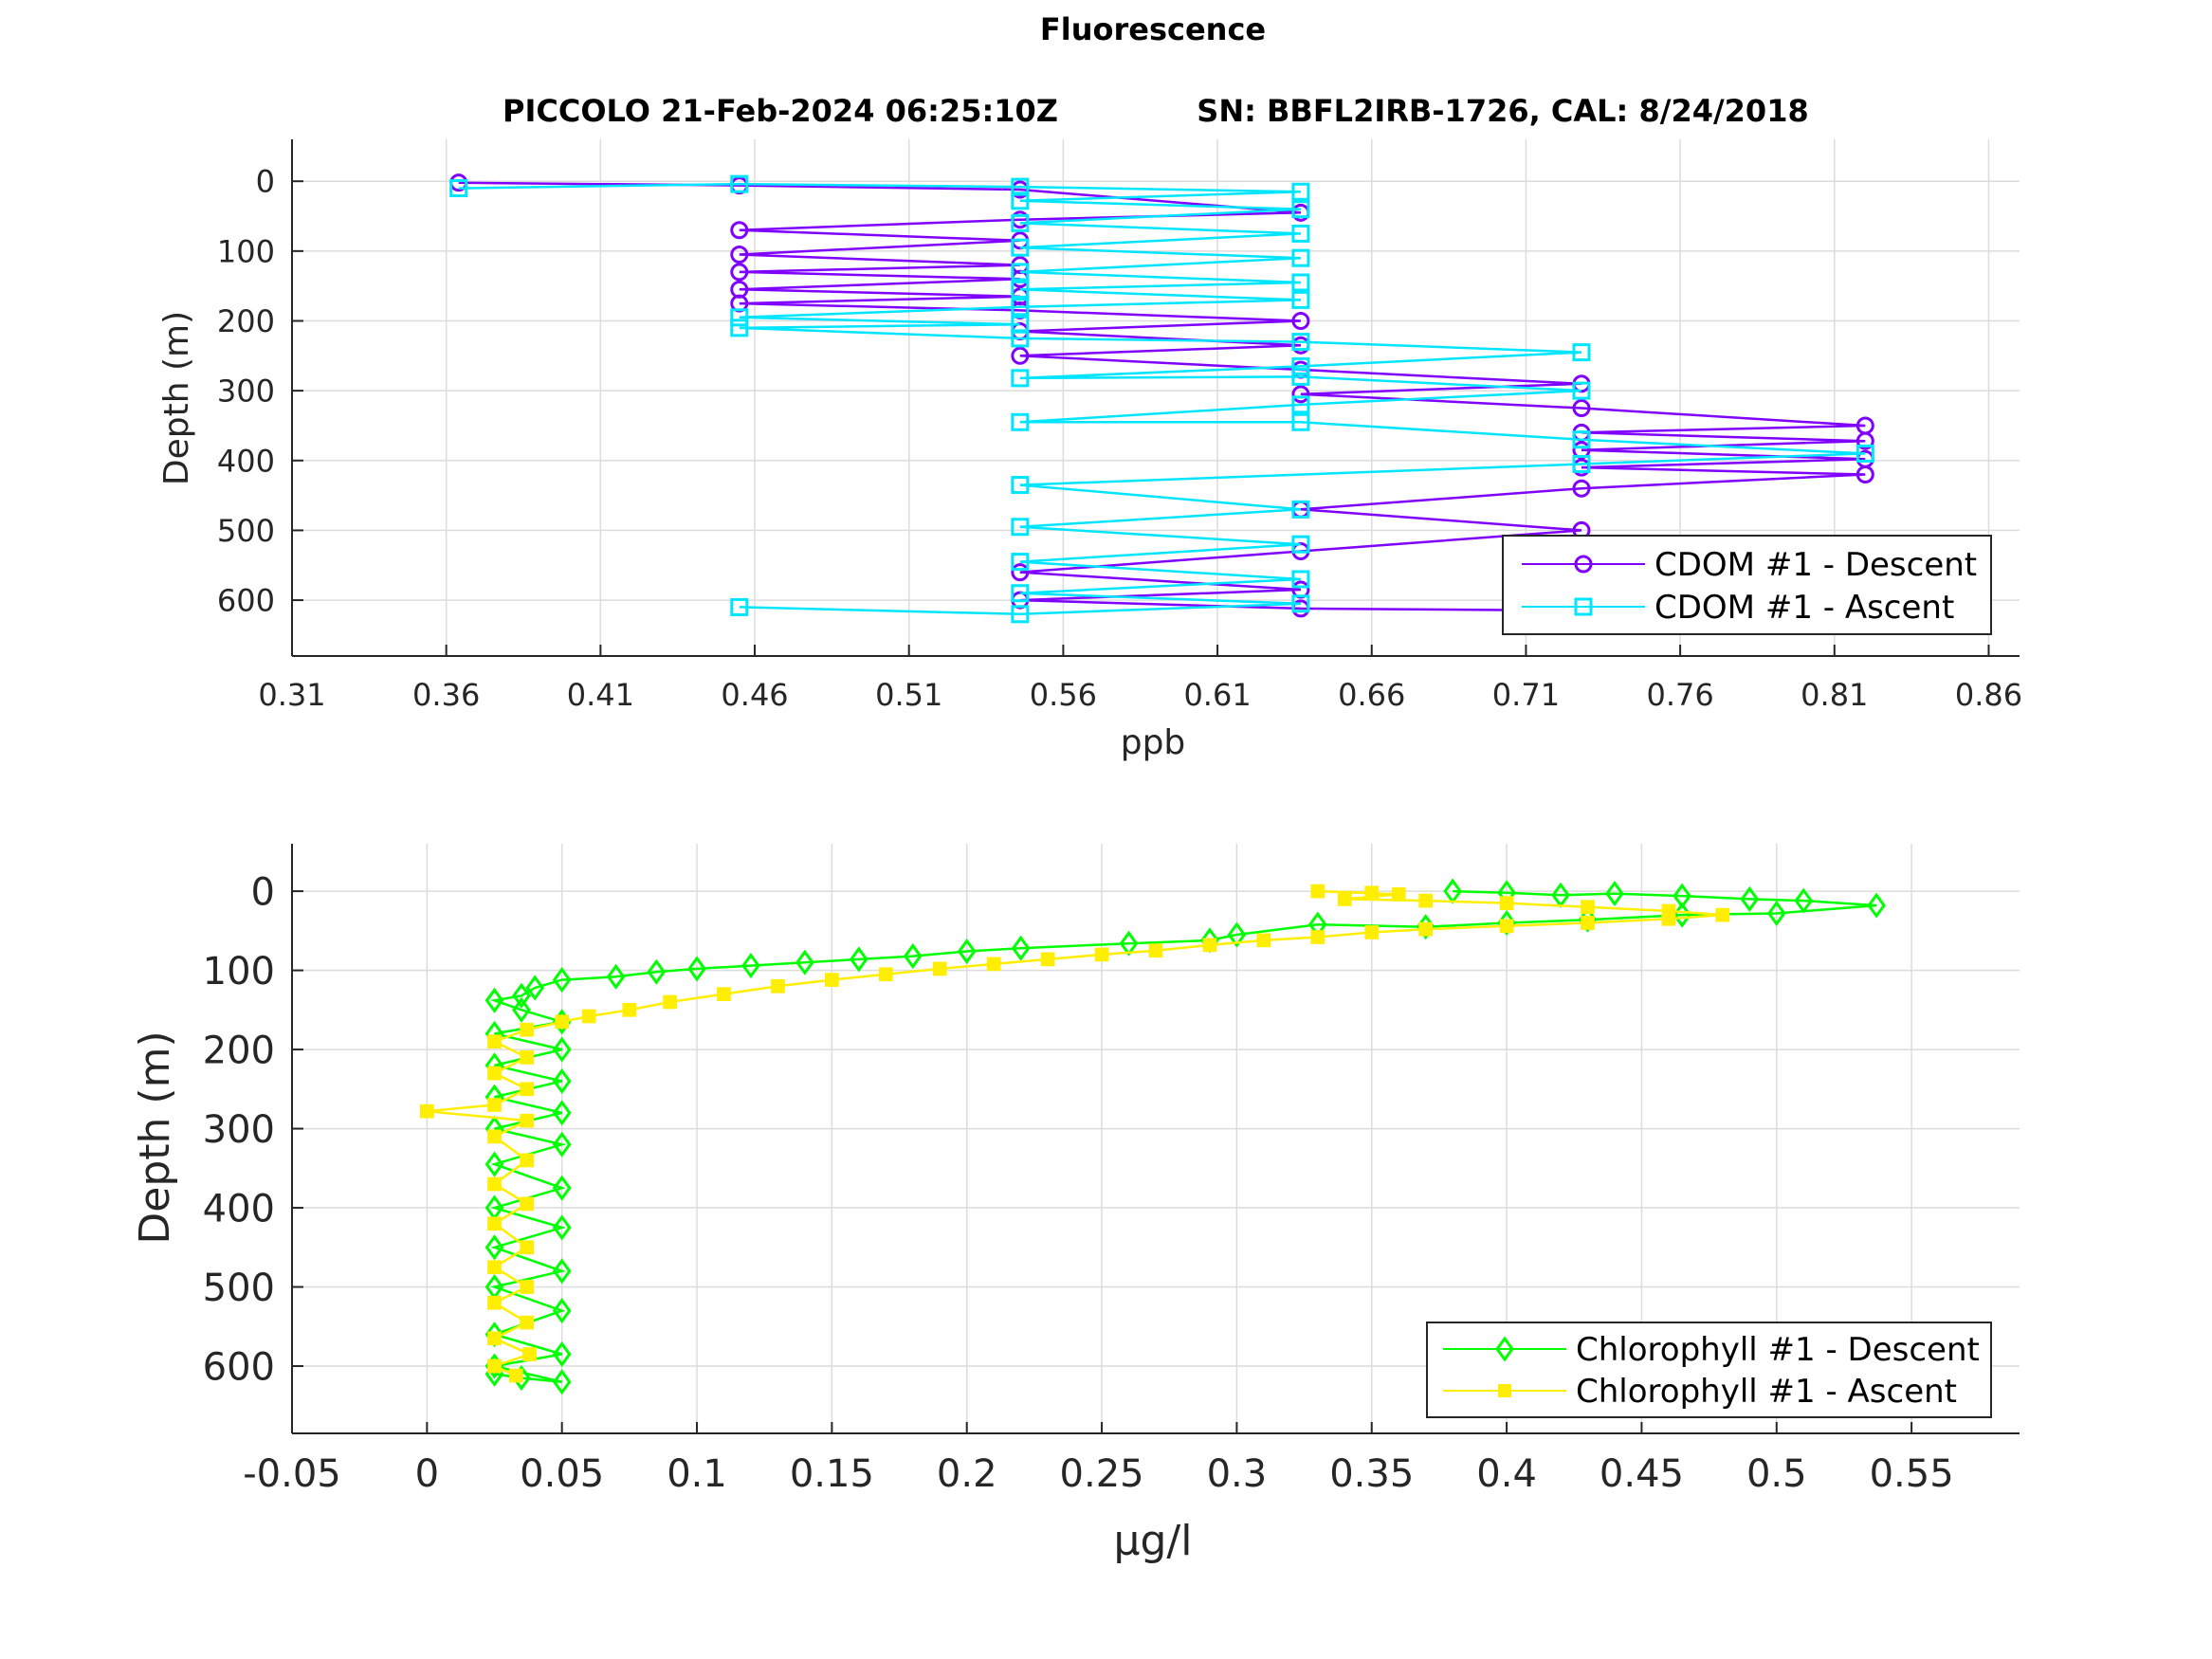 This screenshot has height=1659, width=2212. I want to click on chlorophyll-legend-descent-marker, so click(1504, 1349).